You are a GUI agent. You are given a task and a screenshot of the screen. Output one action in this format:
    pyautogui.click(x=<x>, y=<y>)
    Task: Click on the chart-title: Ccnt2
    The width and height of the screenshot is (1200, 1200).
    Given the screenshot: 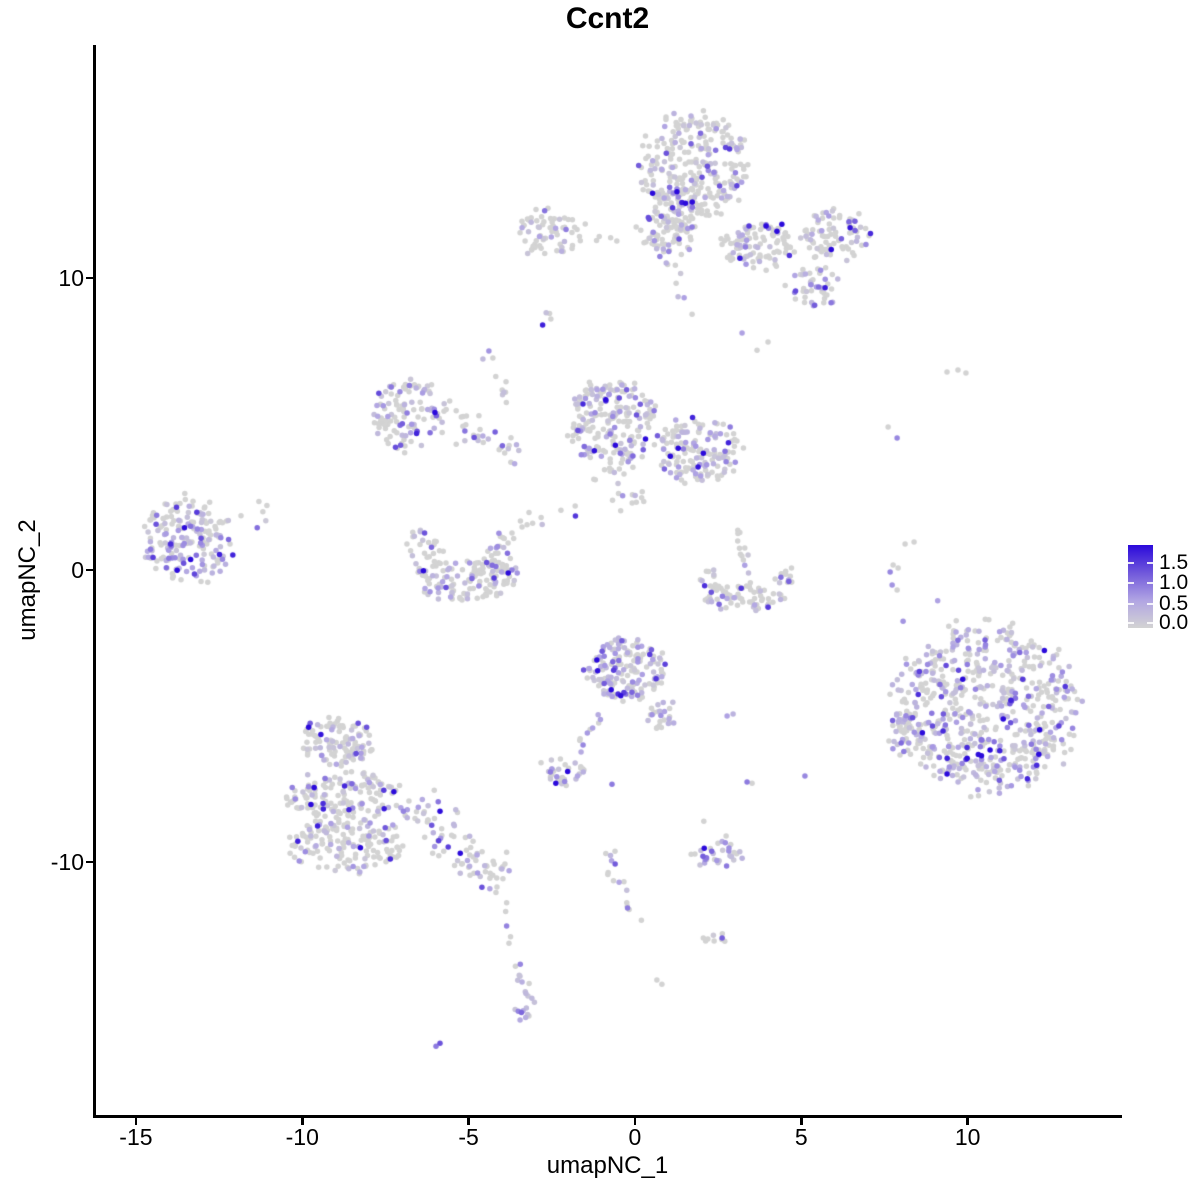 What is the action you would take?
    pyautogui.click(x=607, y=18)
    